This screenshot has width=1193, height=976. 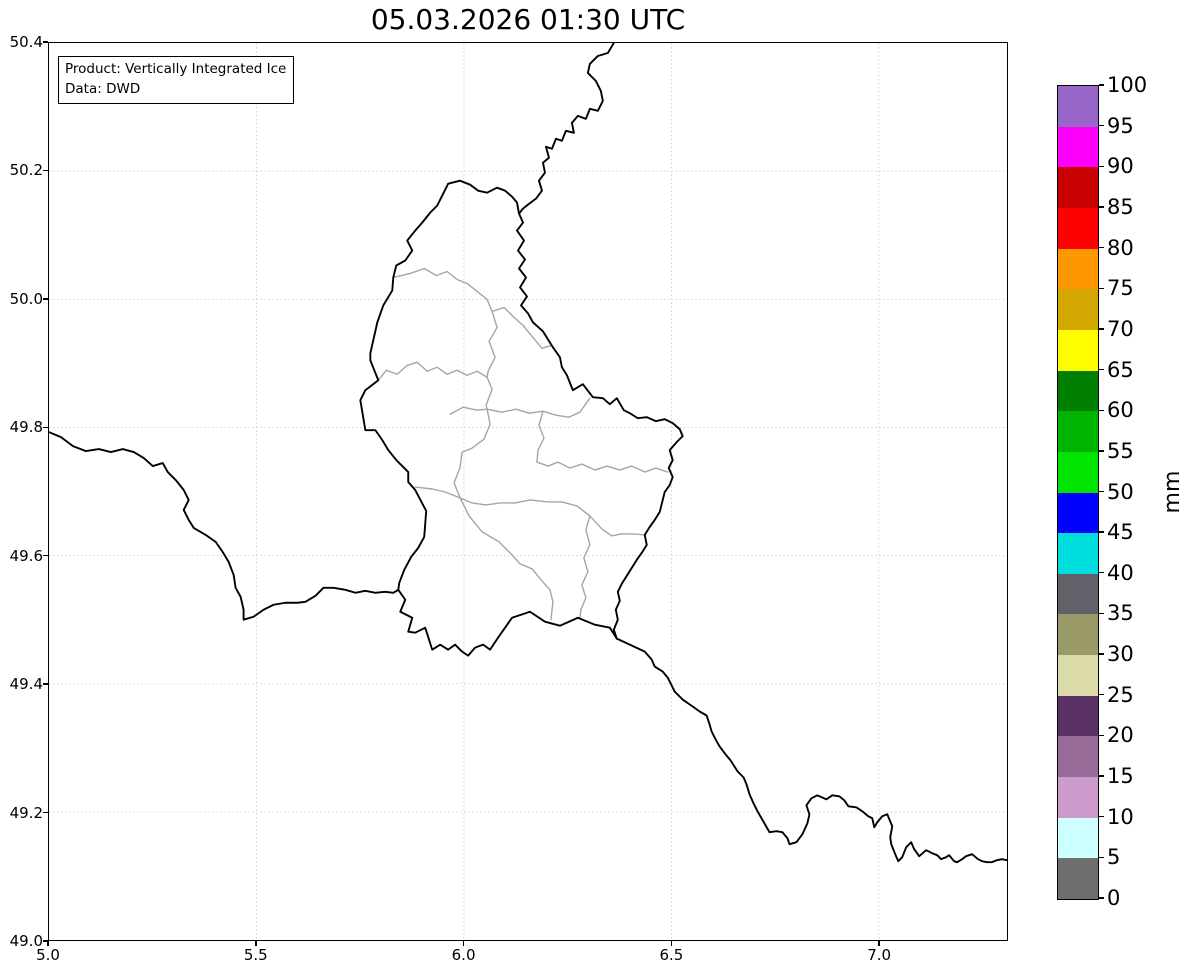 What do you see at coordinates (1172, 492) in the screenshot?
I see `colorbar-unit-label: mm` at bounding box center [1172, 492].